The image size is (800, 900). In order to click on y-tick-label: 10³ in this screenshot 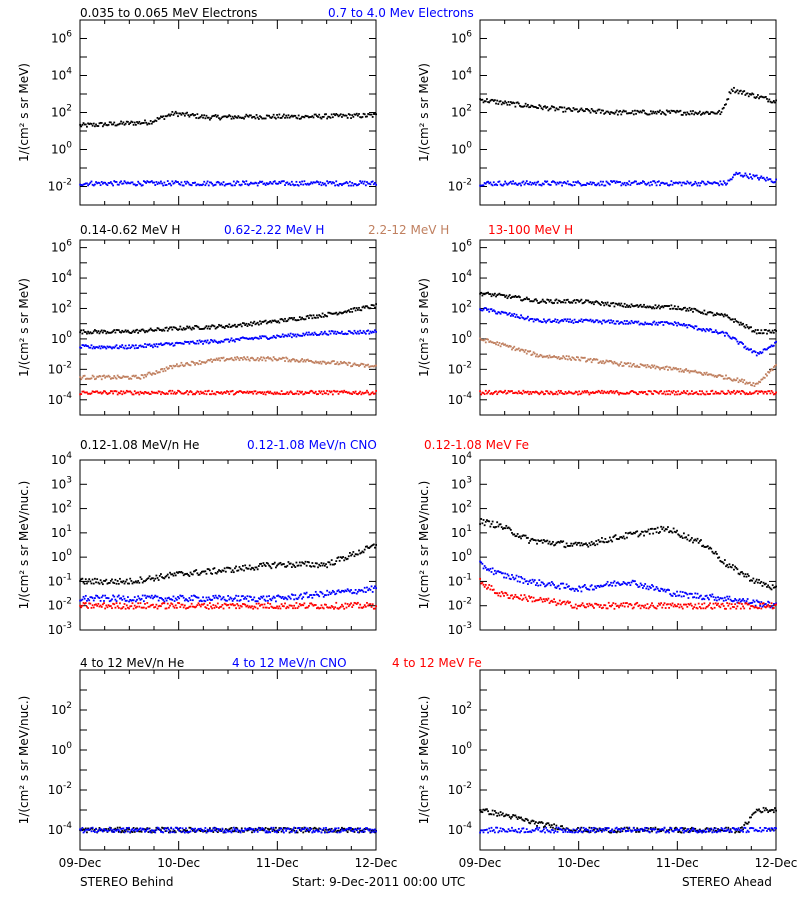, I will do `click(61, 483)`.